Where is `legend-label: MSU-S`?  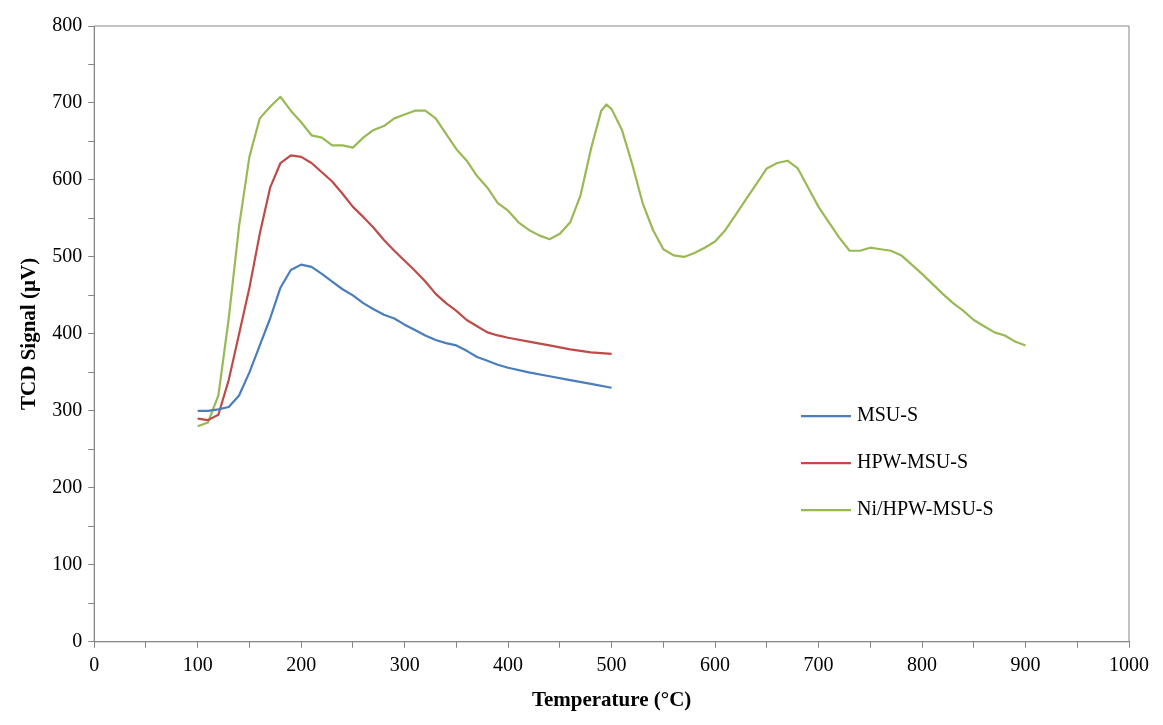
legend-label: MSU-S is located at coordinates (887, 414).